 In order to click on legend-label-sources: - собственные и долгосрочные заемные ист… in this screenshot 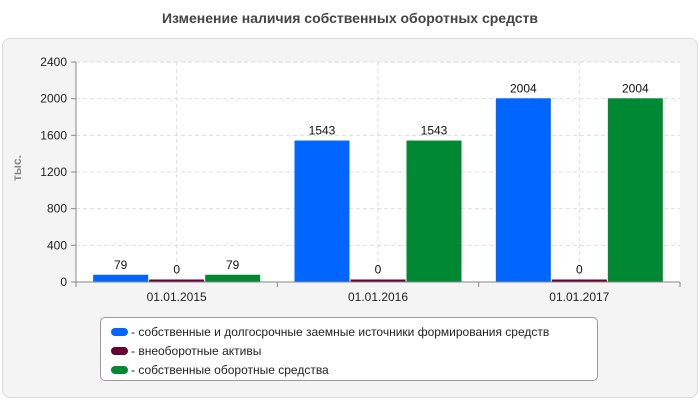, I will do `click(340, 331)`.